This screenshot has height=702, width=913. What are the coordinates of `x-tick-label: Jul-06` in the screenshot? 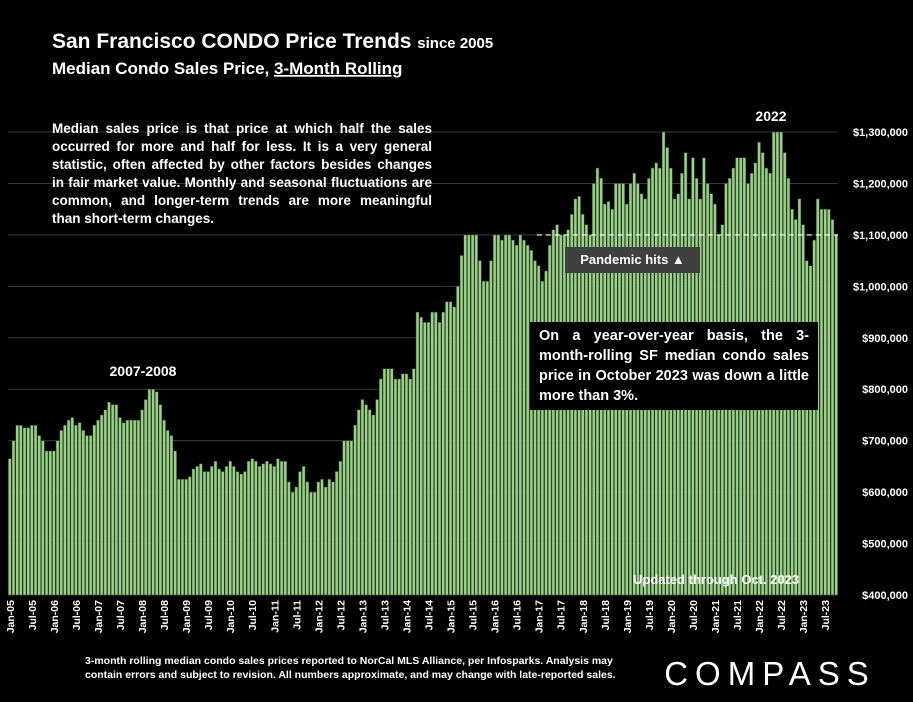 It's located at (77, 615).